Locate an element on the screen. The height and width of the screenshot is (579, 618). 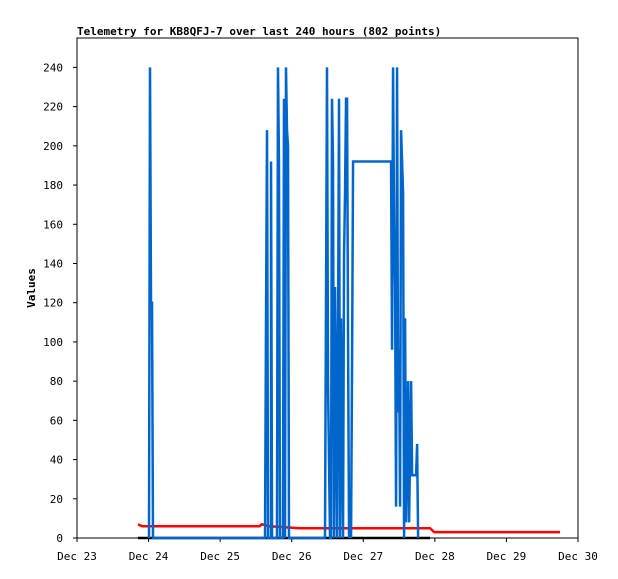
y-tick-label: 0 is located at coordinates (59, 538).